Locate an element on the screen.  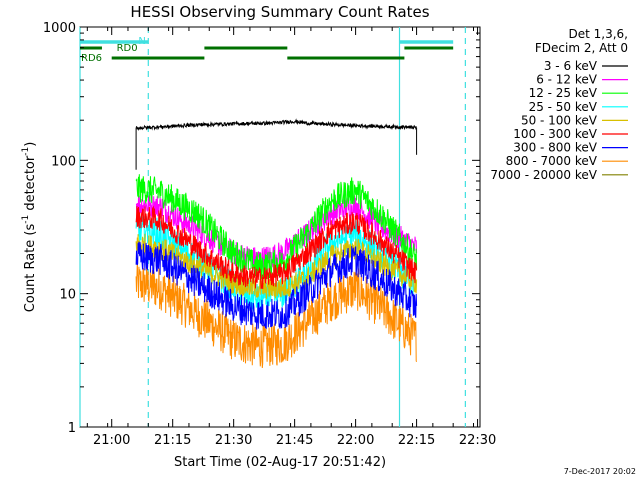
legend-label-0: 3 - 6 keV is located at coordinates (571, 66).